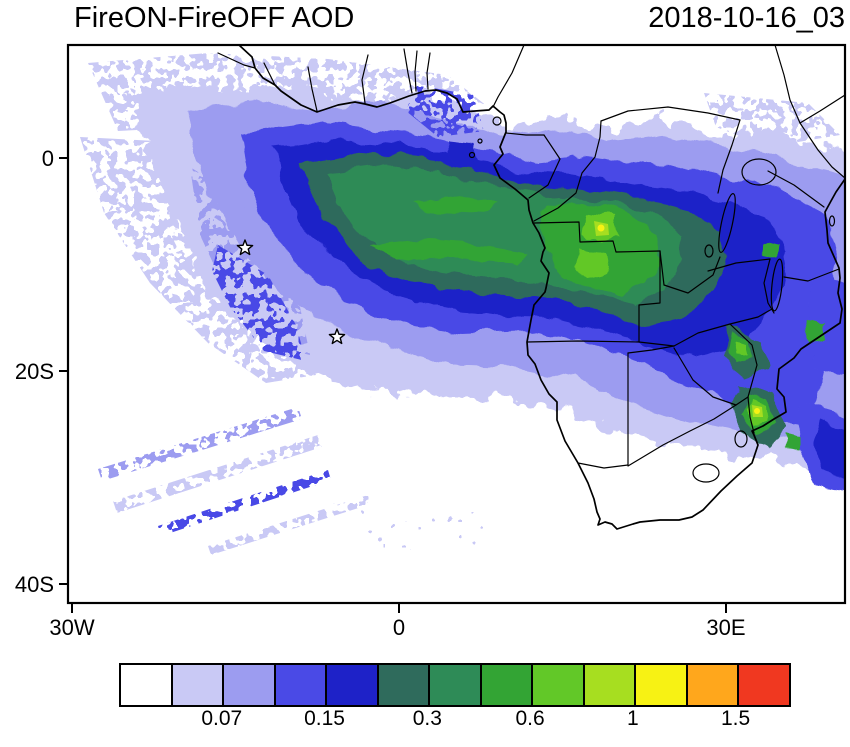 Image resolution: width=850 pixels, height=747 pixels. Describe the element at coordinates (709, 251) in the screenshot. I see `lake-mweru` at that location.